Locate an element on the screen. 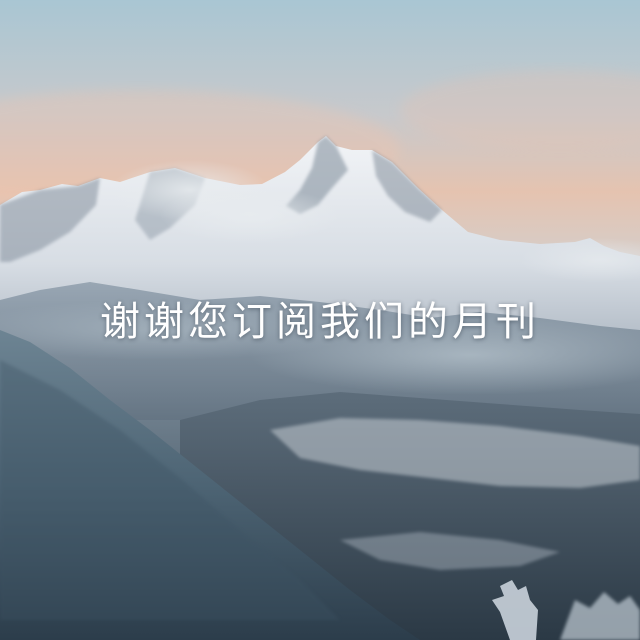 This screenshot has width=640, height=640. headline-text: 谢谢您订阅我们的月刊 is located at coordinates (320, 322).